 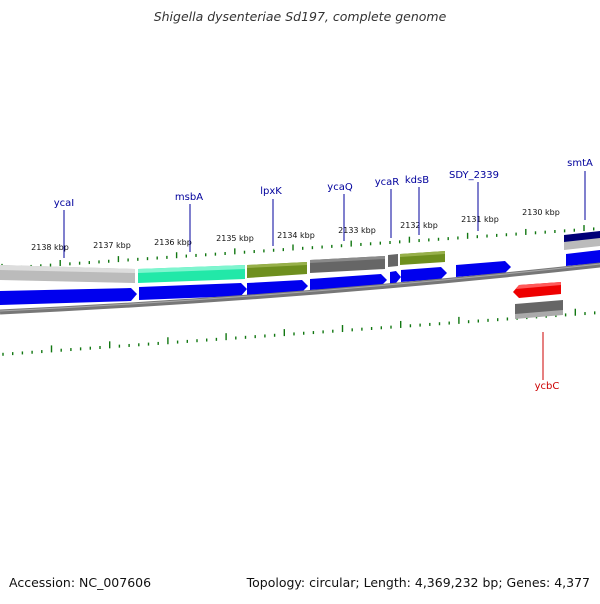 I want to click on cds-arrow-smta, so click(x=583, y=258).